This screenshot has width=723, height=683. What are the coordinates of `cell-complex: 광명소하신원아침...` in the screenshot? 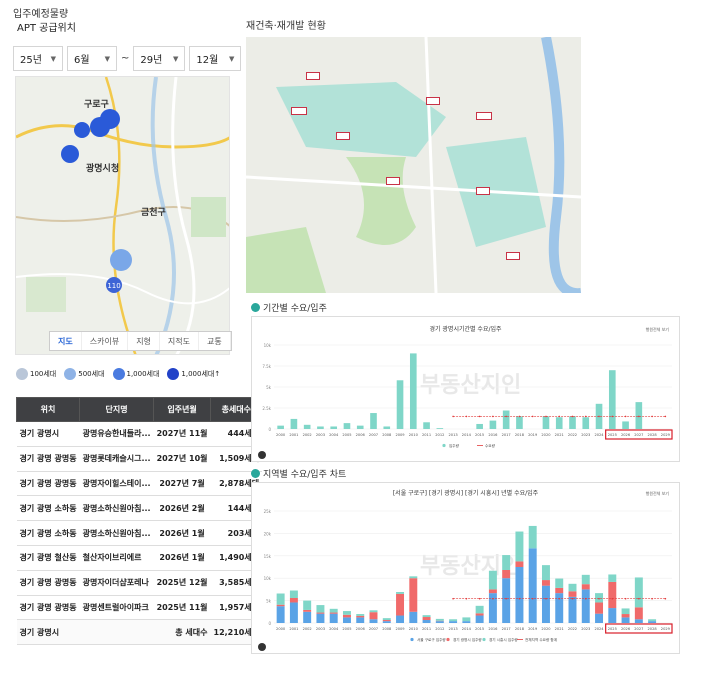 It's located at (116, 533).